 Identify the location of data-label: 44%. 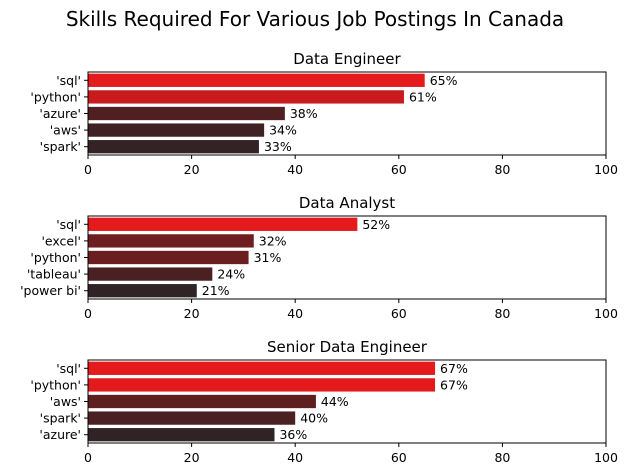
(335, 401).